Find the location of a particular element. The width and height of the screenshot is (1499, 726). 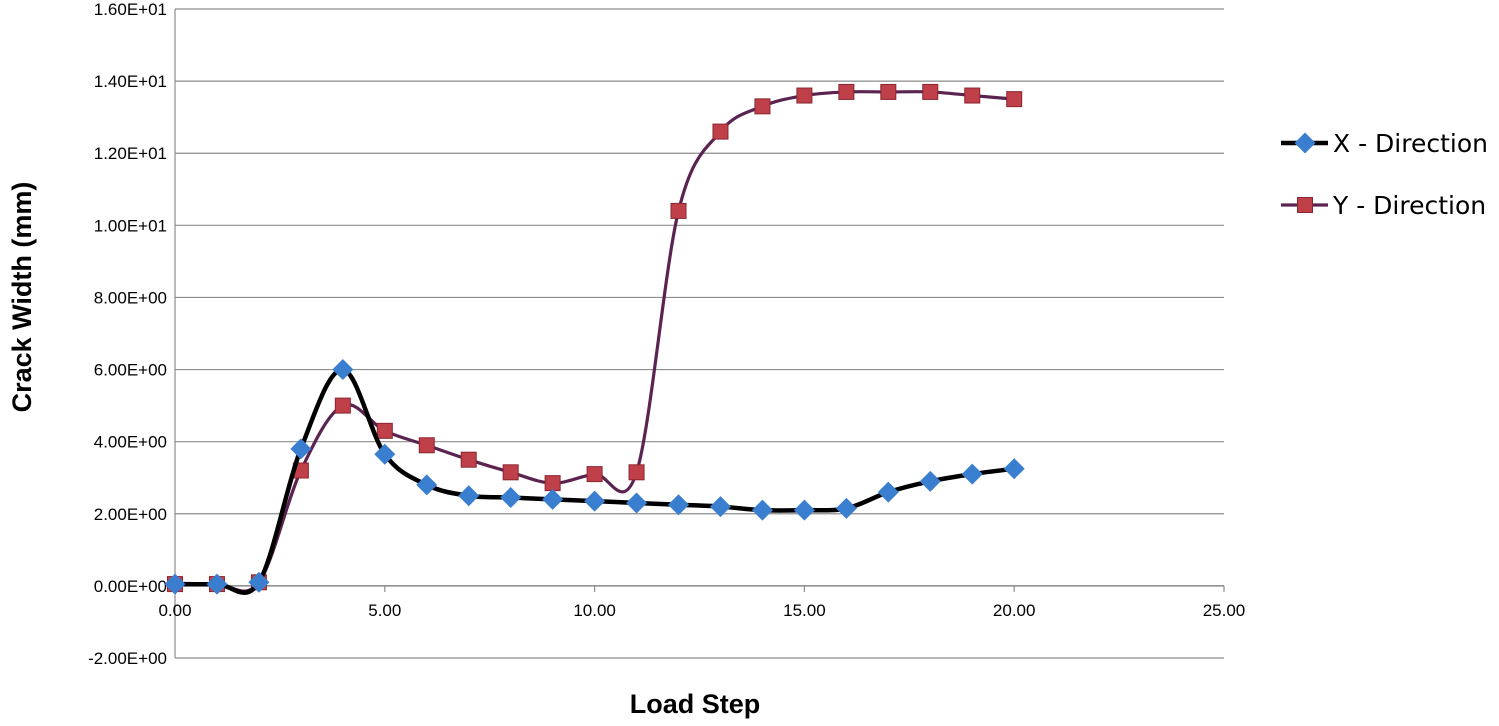

y-tick-label: 2.00E+00 is located at coordinates (130, 514).